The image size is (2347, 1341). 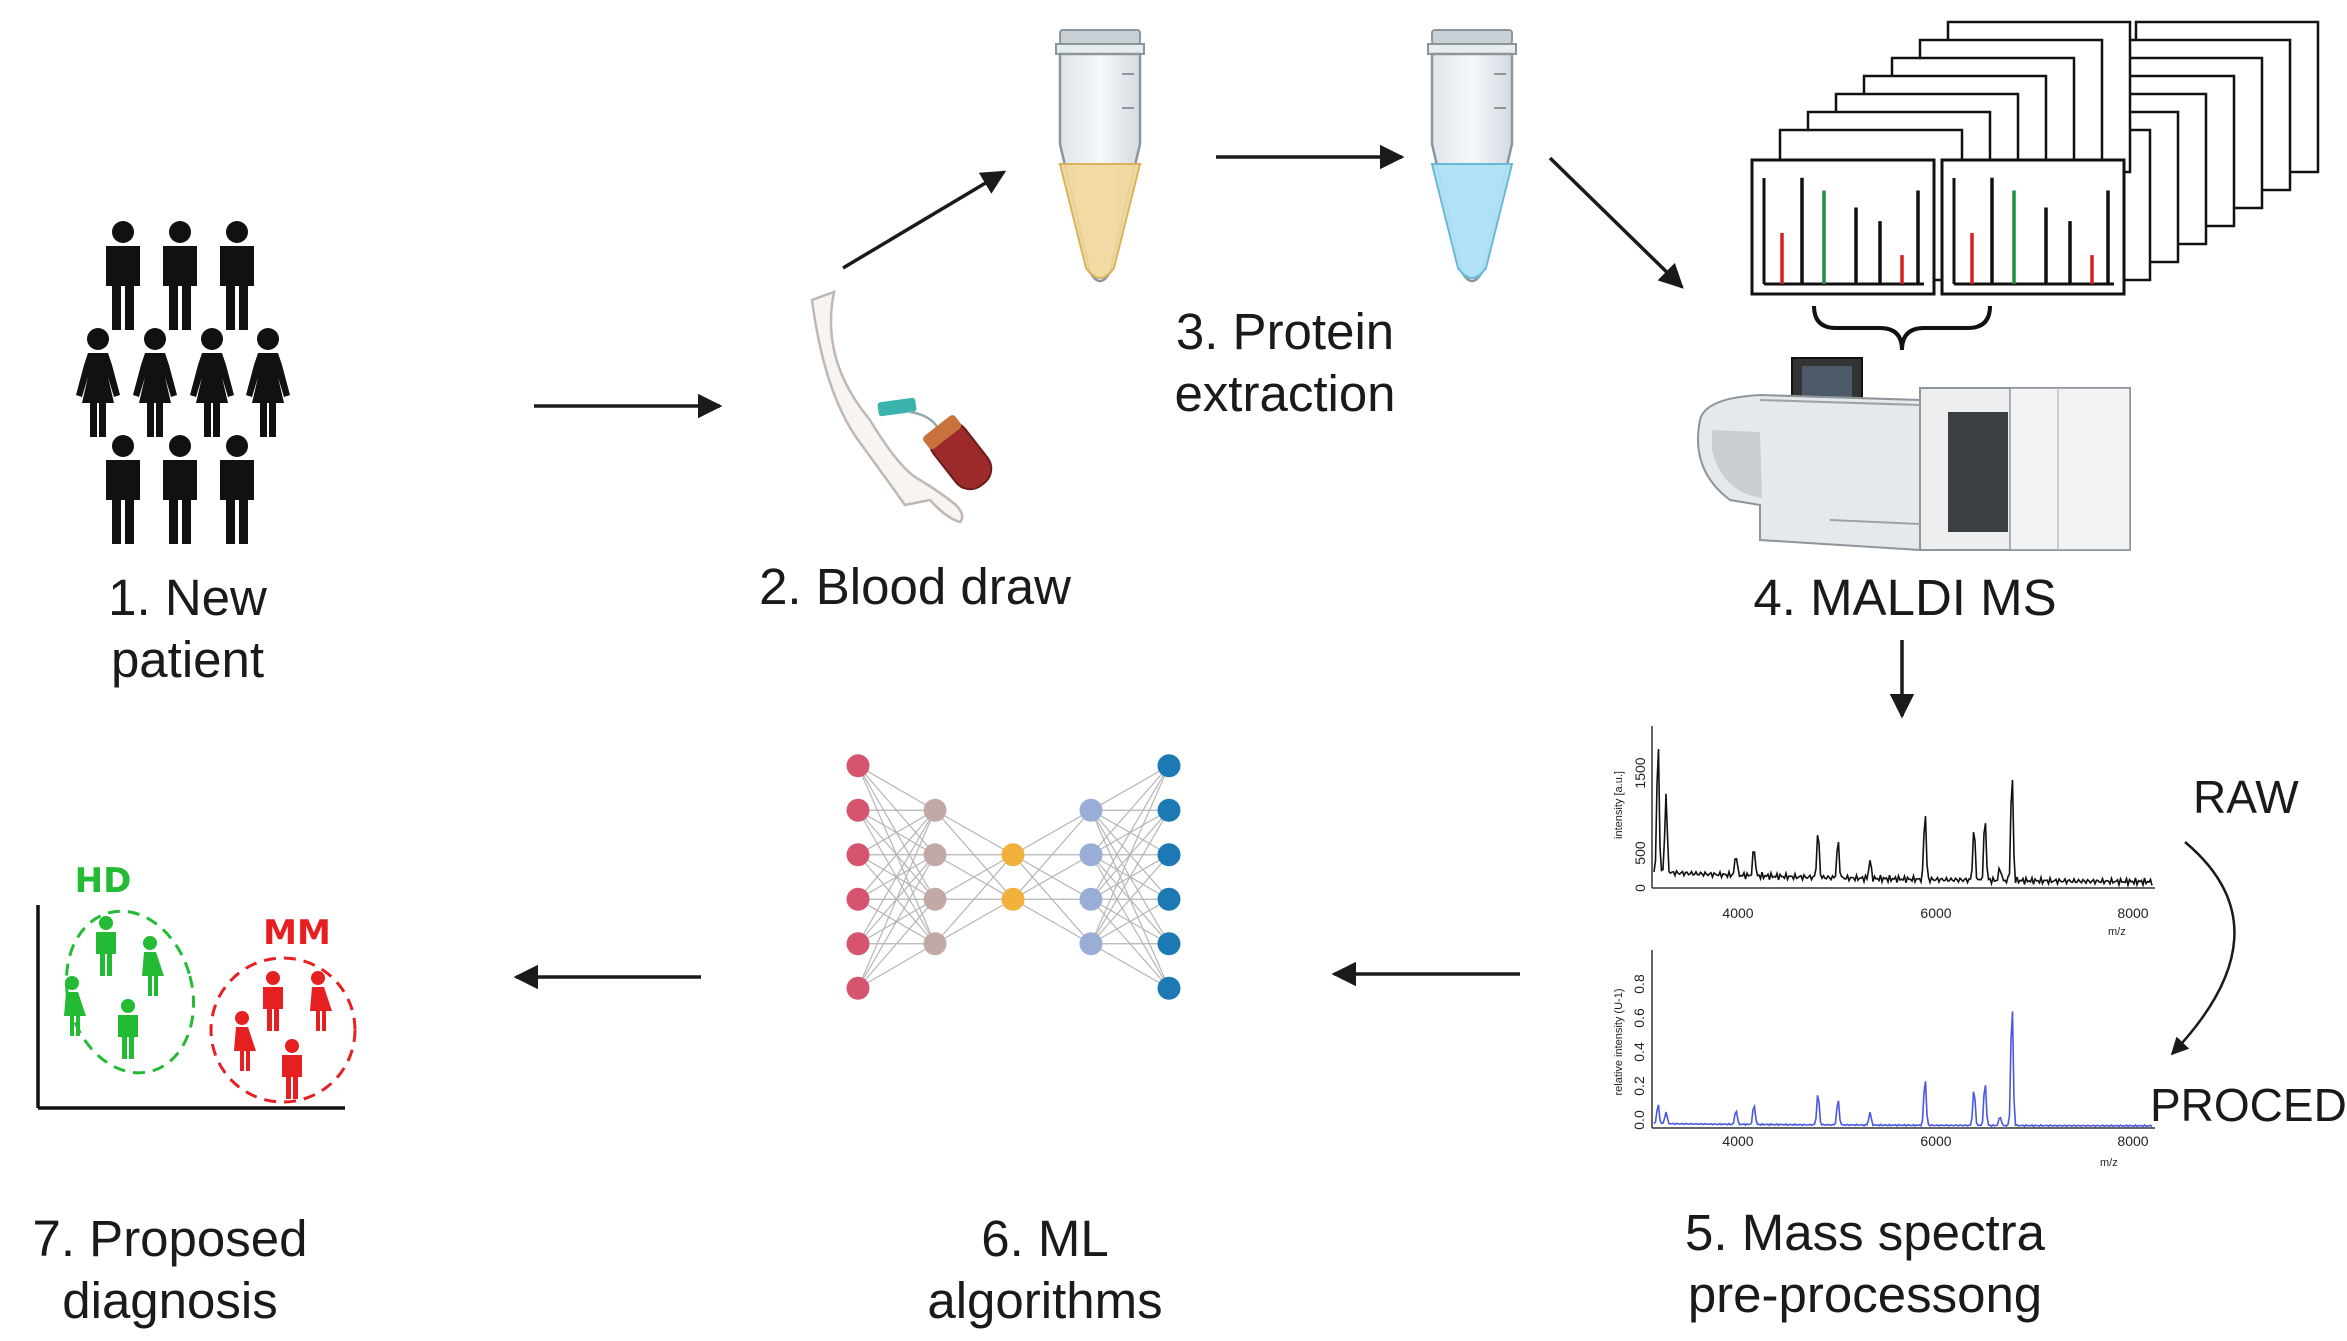 I want to click on step-3-line1: 3. Protein, so click(x=1285, y=331).